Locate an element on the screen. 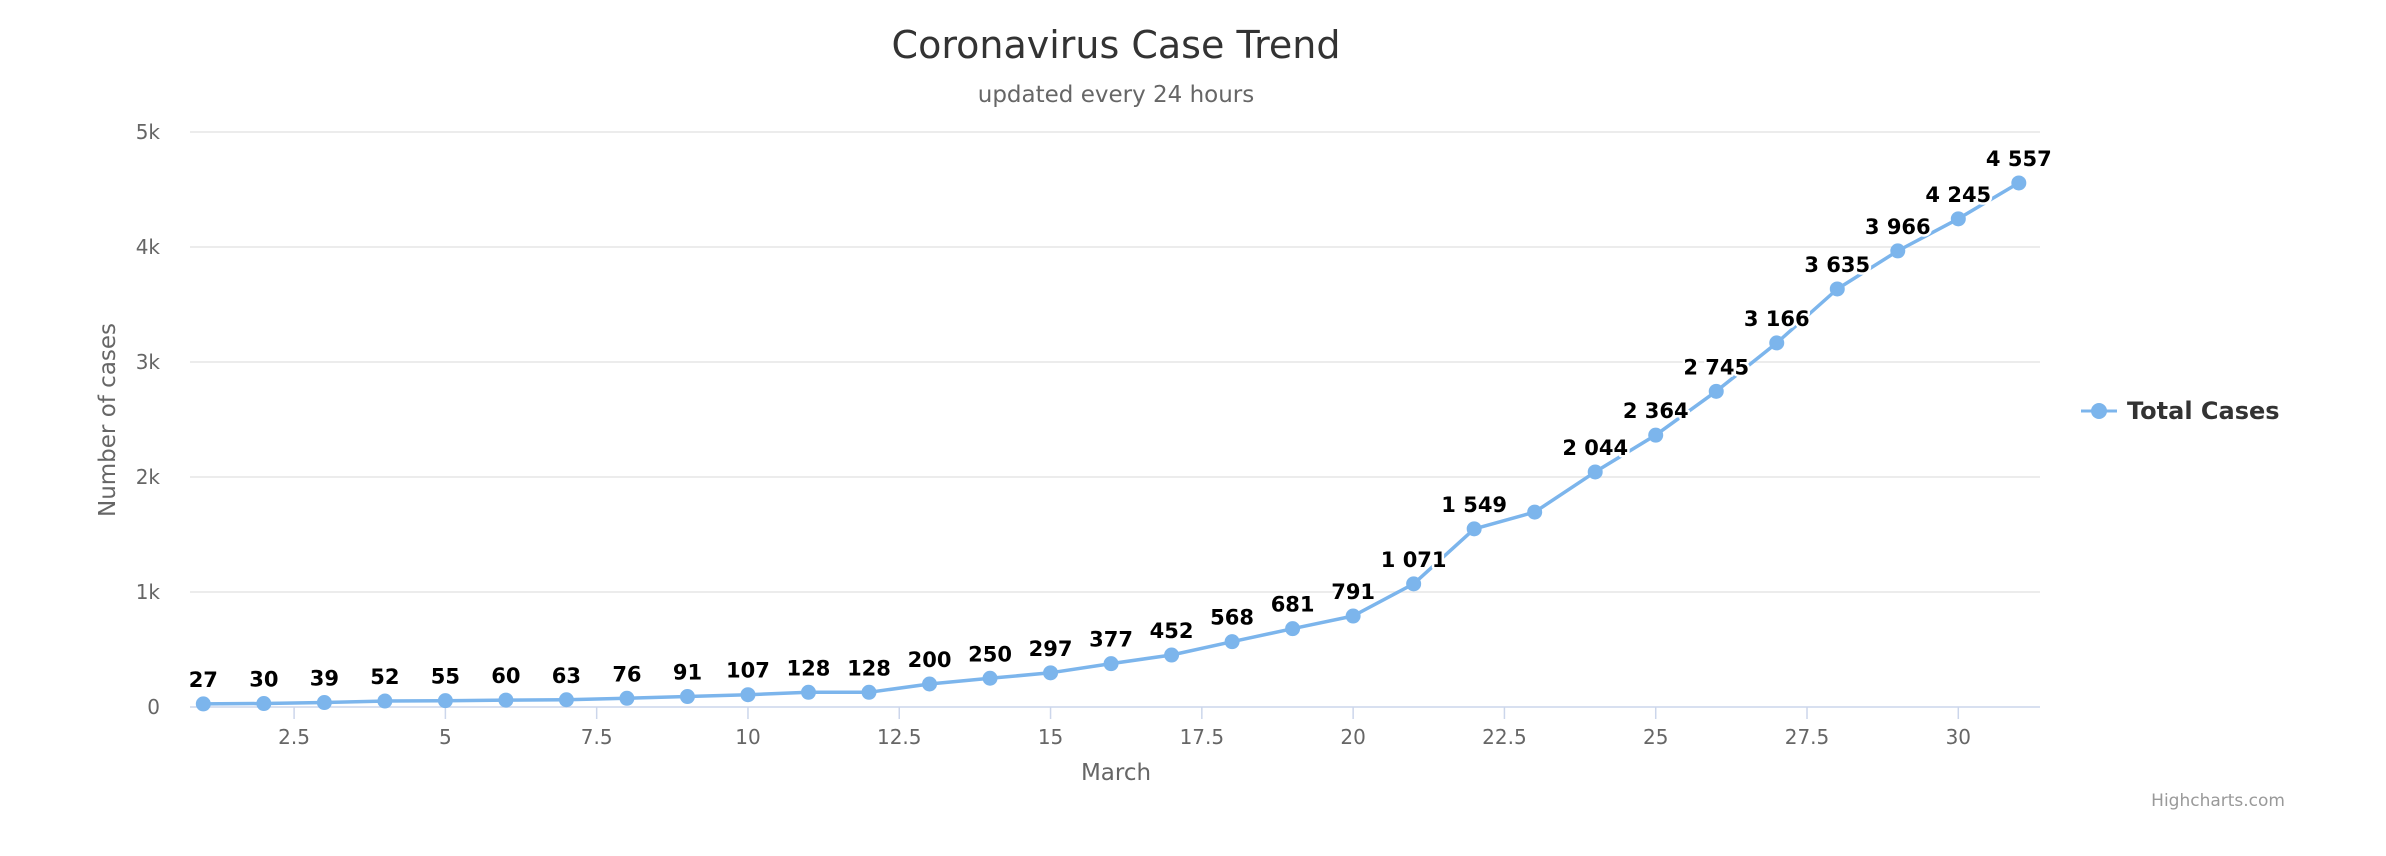 Image resolution: width=2386 pixels, height=856 pixels. y-tick-label-0: 0 is located at coordinates (153, 707).